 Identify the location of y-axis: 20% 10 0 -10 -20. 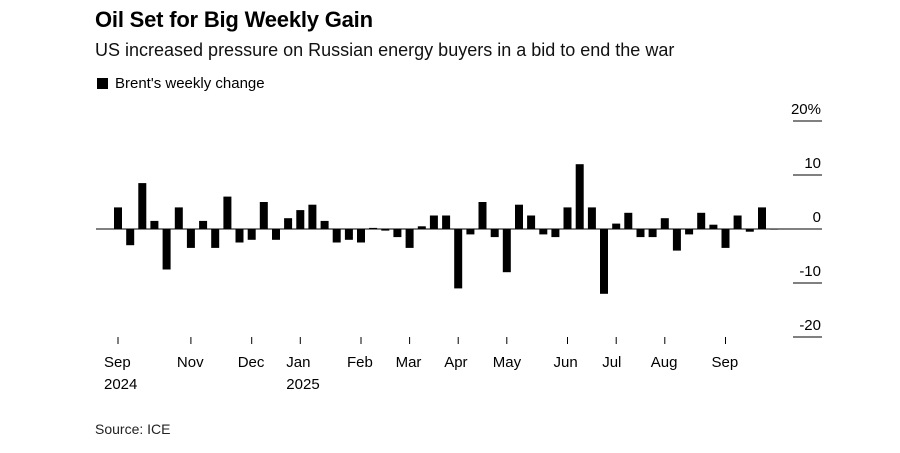
(806, 219).